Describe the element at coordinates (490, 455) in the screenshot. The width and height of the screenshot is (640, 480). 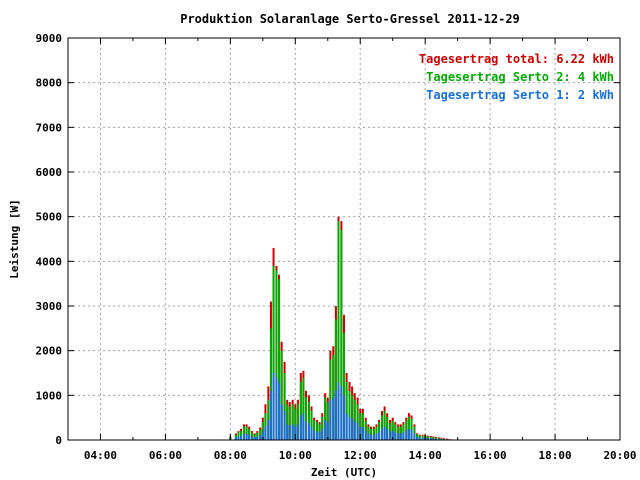
I see `x-tick-label: 16:00` at that location.